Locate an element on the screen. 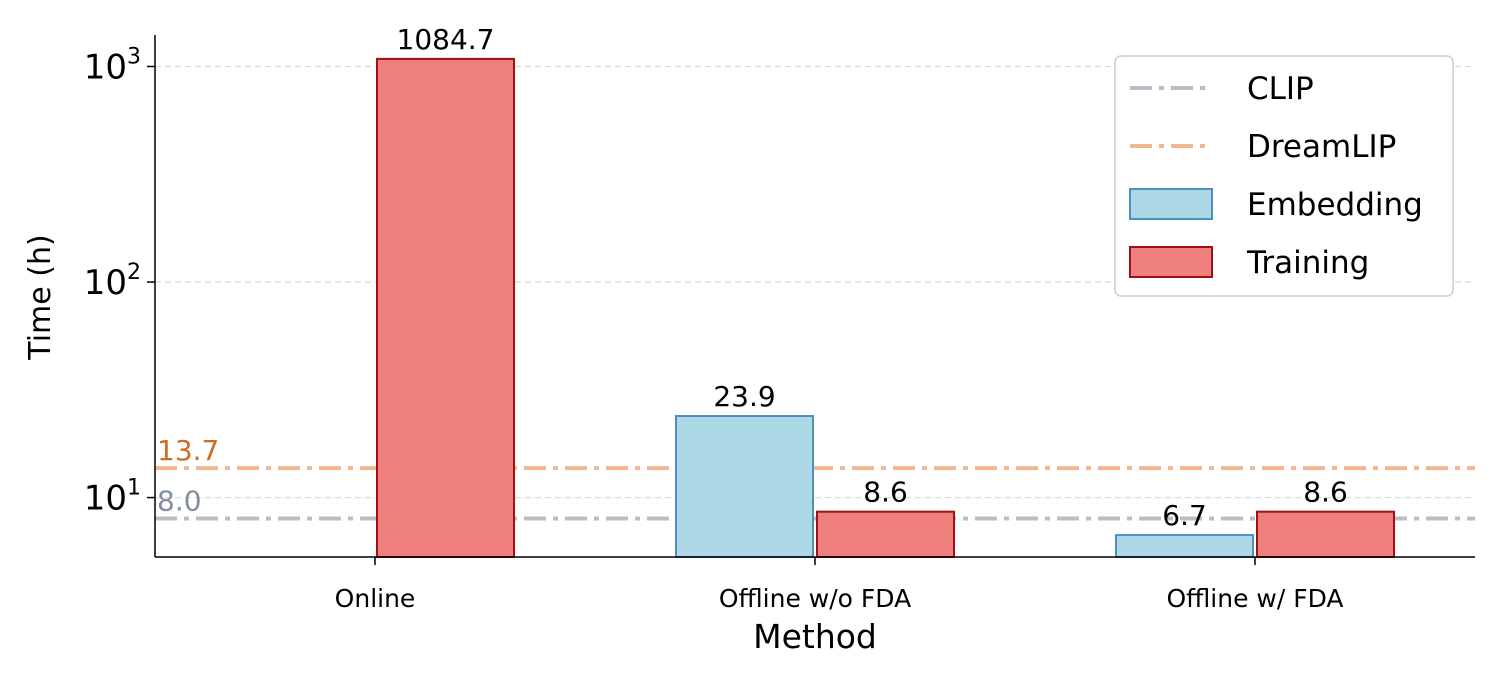  y-tick-exponent: 2 is located at coordinates (134, 272).